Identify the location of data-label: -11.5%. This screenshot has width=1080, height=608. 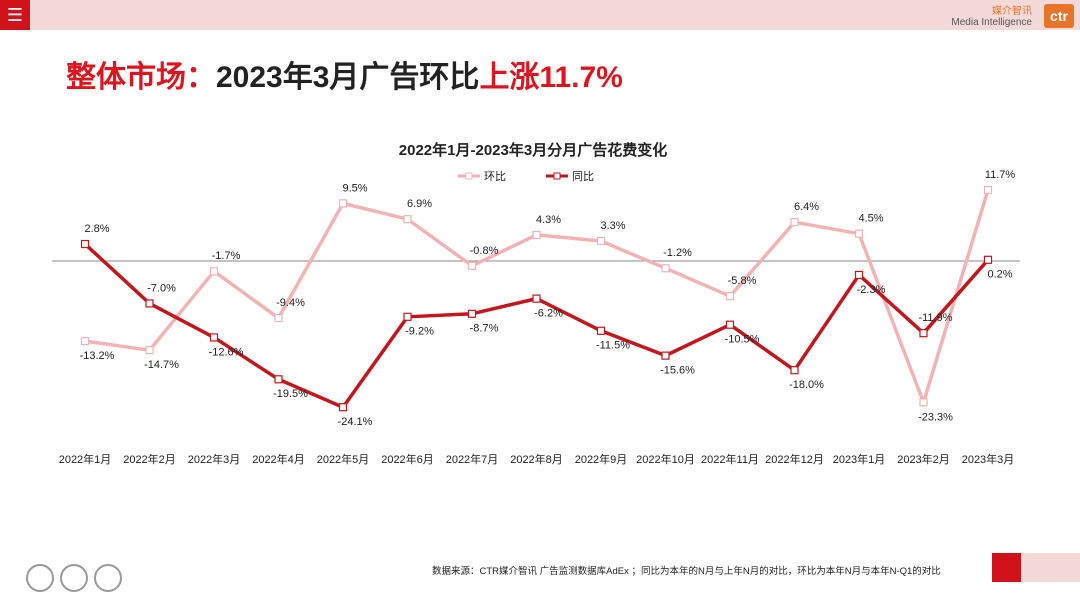
(613, 346).